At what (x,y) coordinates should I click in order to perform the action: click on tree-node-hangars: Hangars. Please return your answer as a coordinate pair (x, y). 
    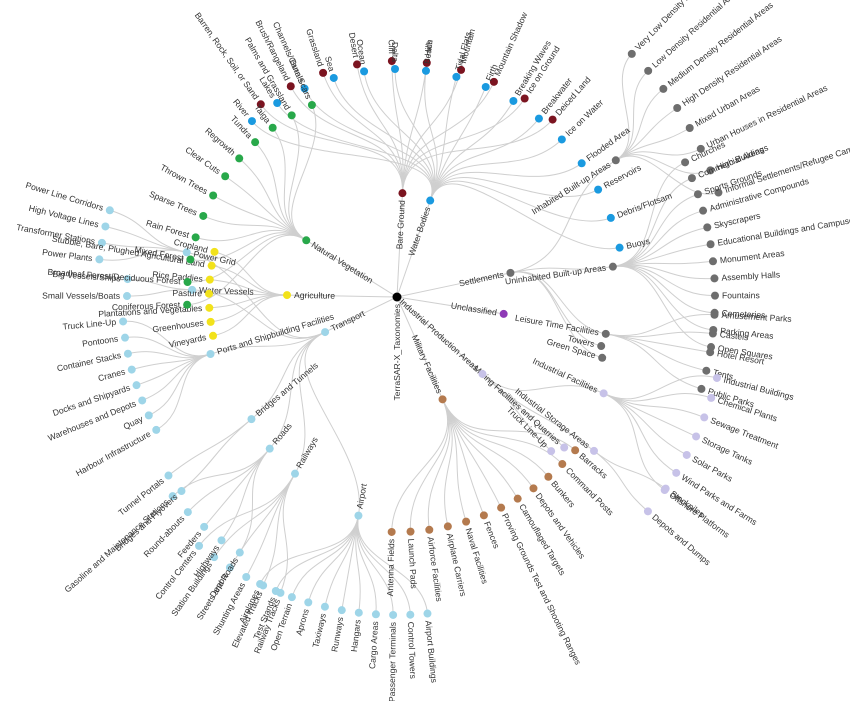
    Looking at the image, I should click on (356, 630).